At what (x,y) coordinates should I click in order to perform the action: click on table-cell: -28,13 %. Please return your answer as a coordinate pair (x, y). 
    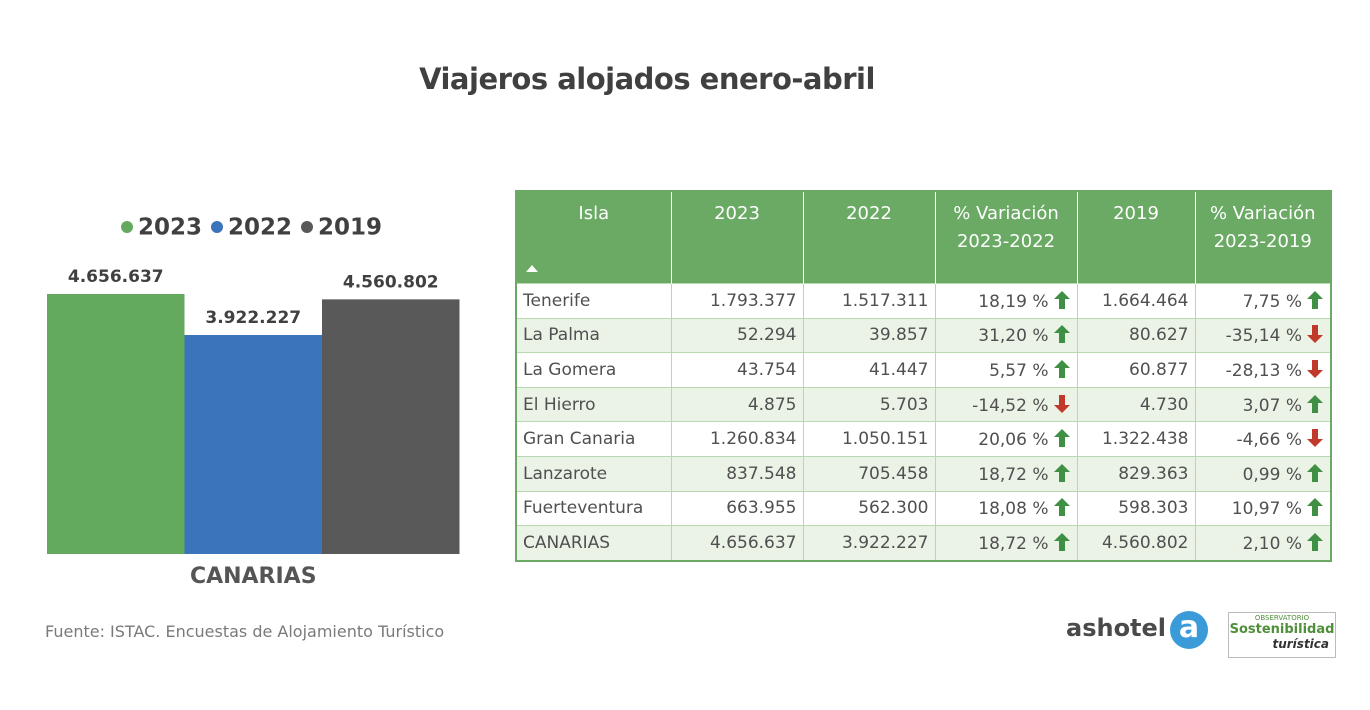
    Looking at the image, I should click on (1263, 370).